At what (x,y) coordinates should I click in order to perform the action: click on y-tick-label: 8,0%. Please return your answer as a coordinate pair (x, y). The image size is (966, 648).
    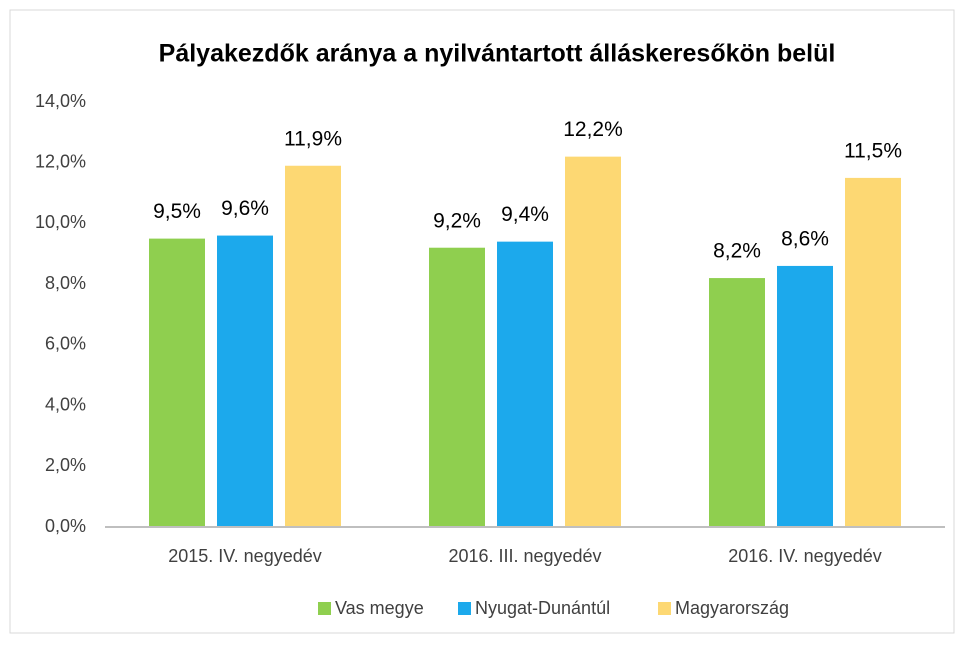
    Looking at the image, I should click on (65, 283).